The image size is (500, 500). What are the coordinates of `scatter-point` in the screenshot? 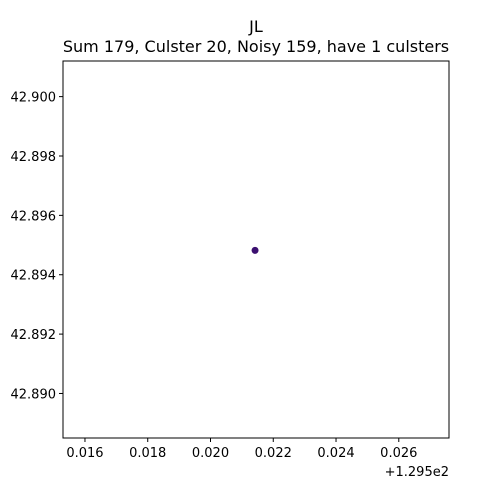 It's located at (255, 250).